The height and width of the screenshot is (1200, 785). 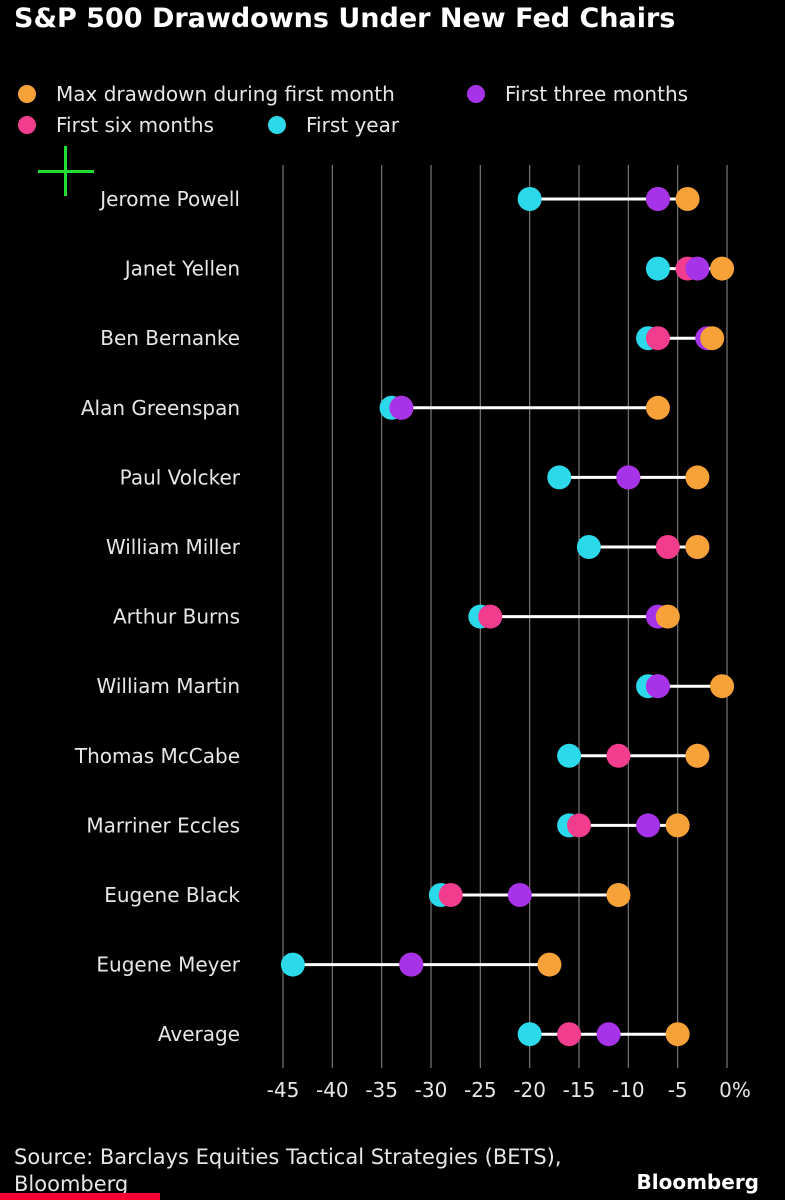 I want to click on category-label: Jerome Powell, so click(x=169, y=199).